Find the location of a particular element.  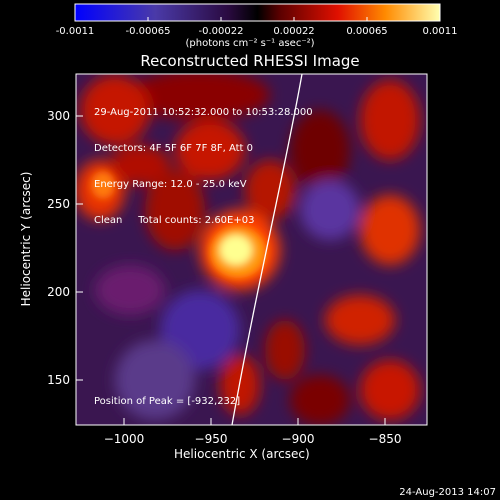

x-tick-label: −900 is located at coordinates (298, 439).